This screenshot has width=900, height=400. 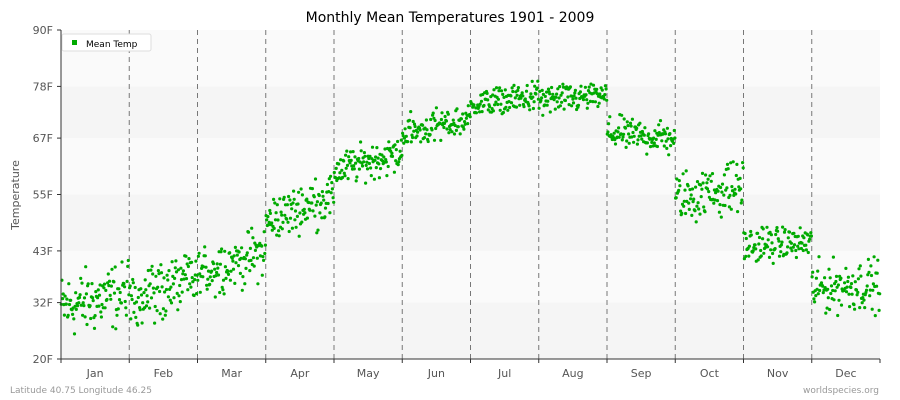 What do you see at coordinates (231, 373) in the screenshot?
I see `x-tick-label: Mar` at bounding box center [231, 373].